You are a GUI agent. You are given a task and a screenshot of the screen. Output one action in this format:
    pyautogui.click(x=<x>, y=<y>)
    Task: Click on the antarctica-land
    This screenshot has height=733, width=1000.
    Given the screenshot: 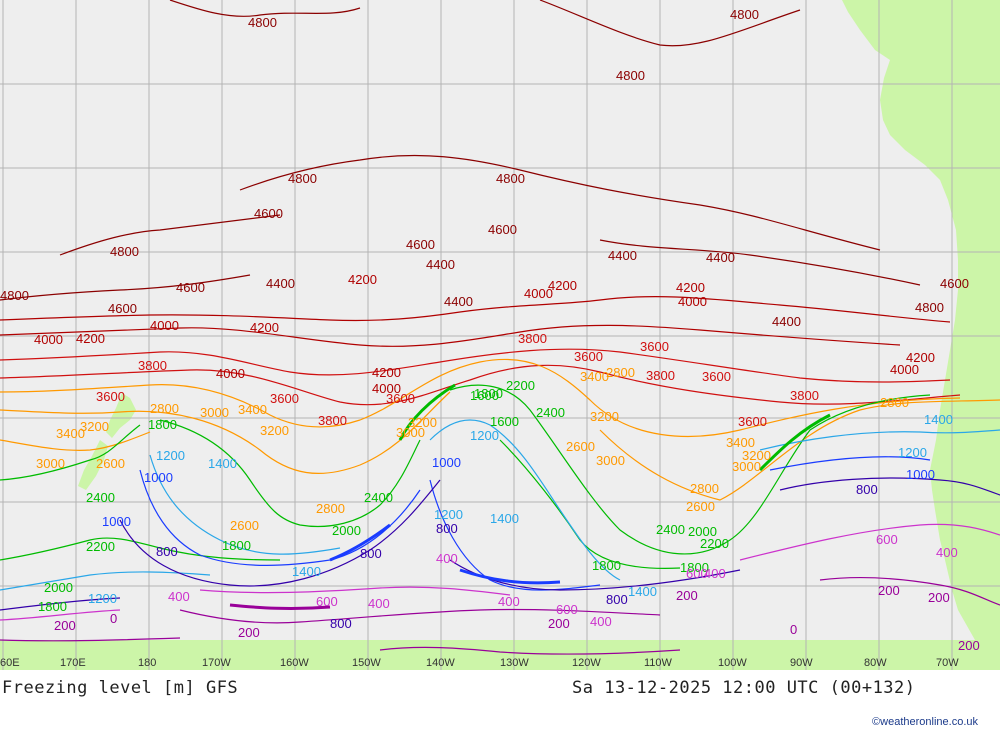 What is the action you would take?
    pyautogui.click(x=500, y=655)
    